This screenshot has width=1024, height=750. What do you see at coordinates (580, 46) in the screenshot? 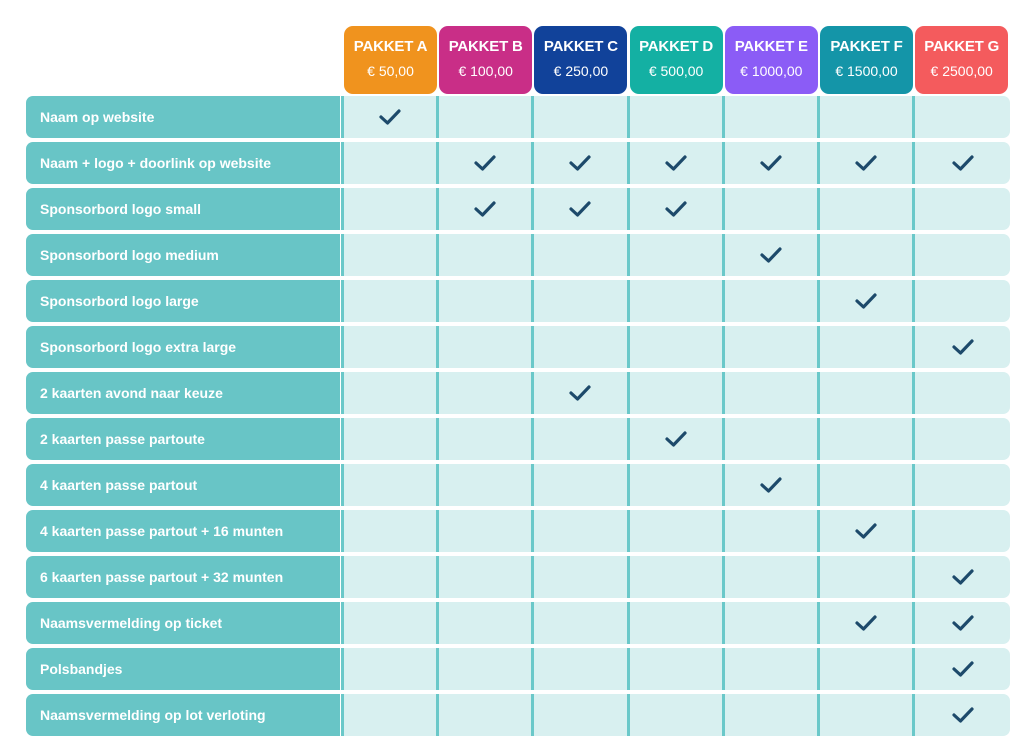
I see `package-name: PAKKET C` at bounding box center [580, 46].